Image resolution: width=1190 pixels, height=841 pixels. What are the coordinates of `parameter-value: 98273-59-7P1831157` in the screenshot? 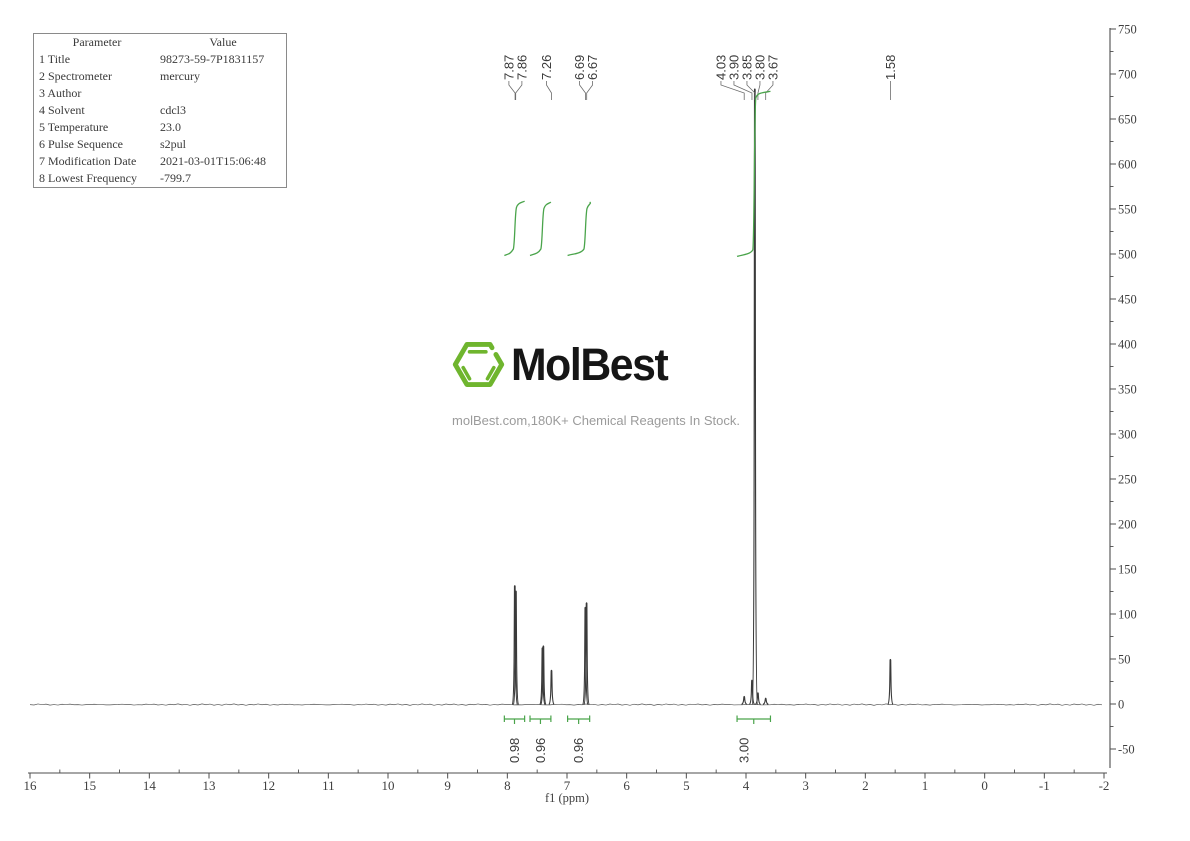 It's located at (212, 59).